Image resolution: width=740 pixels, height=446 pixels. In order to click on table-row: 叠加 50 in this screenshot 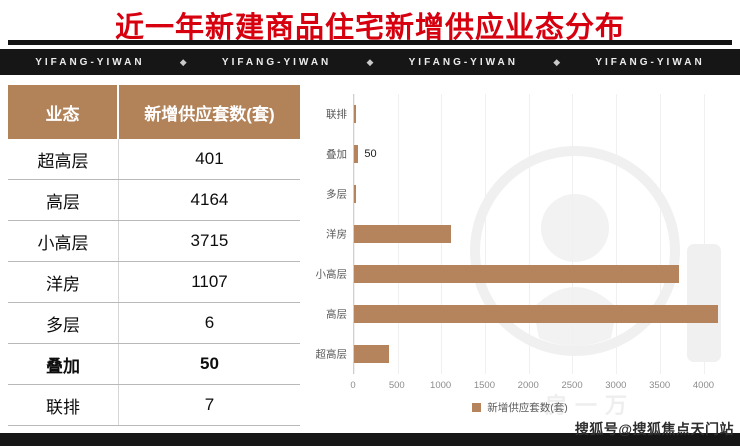, I will do `click(154, 364)`.